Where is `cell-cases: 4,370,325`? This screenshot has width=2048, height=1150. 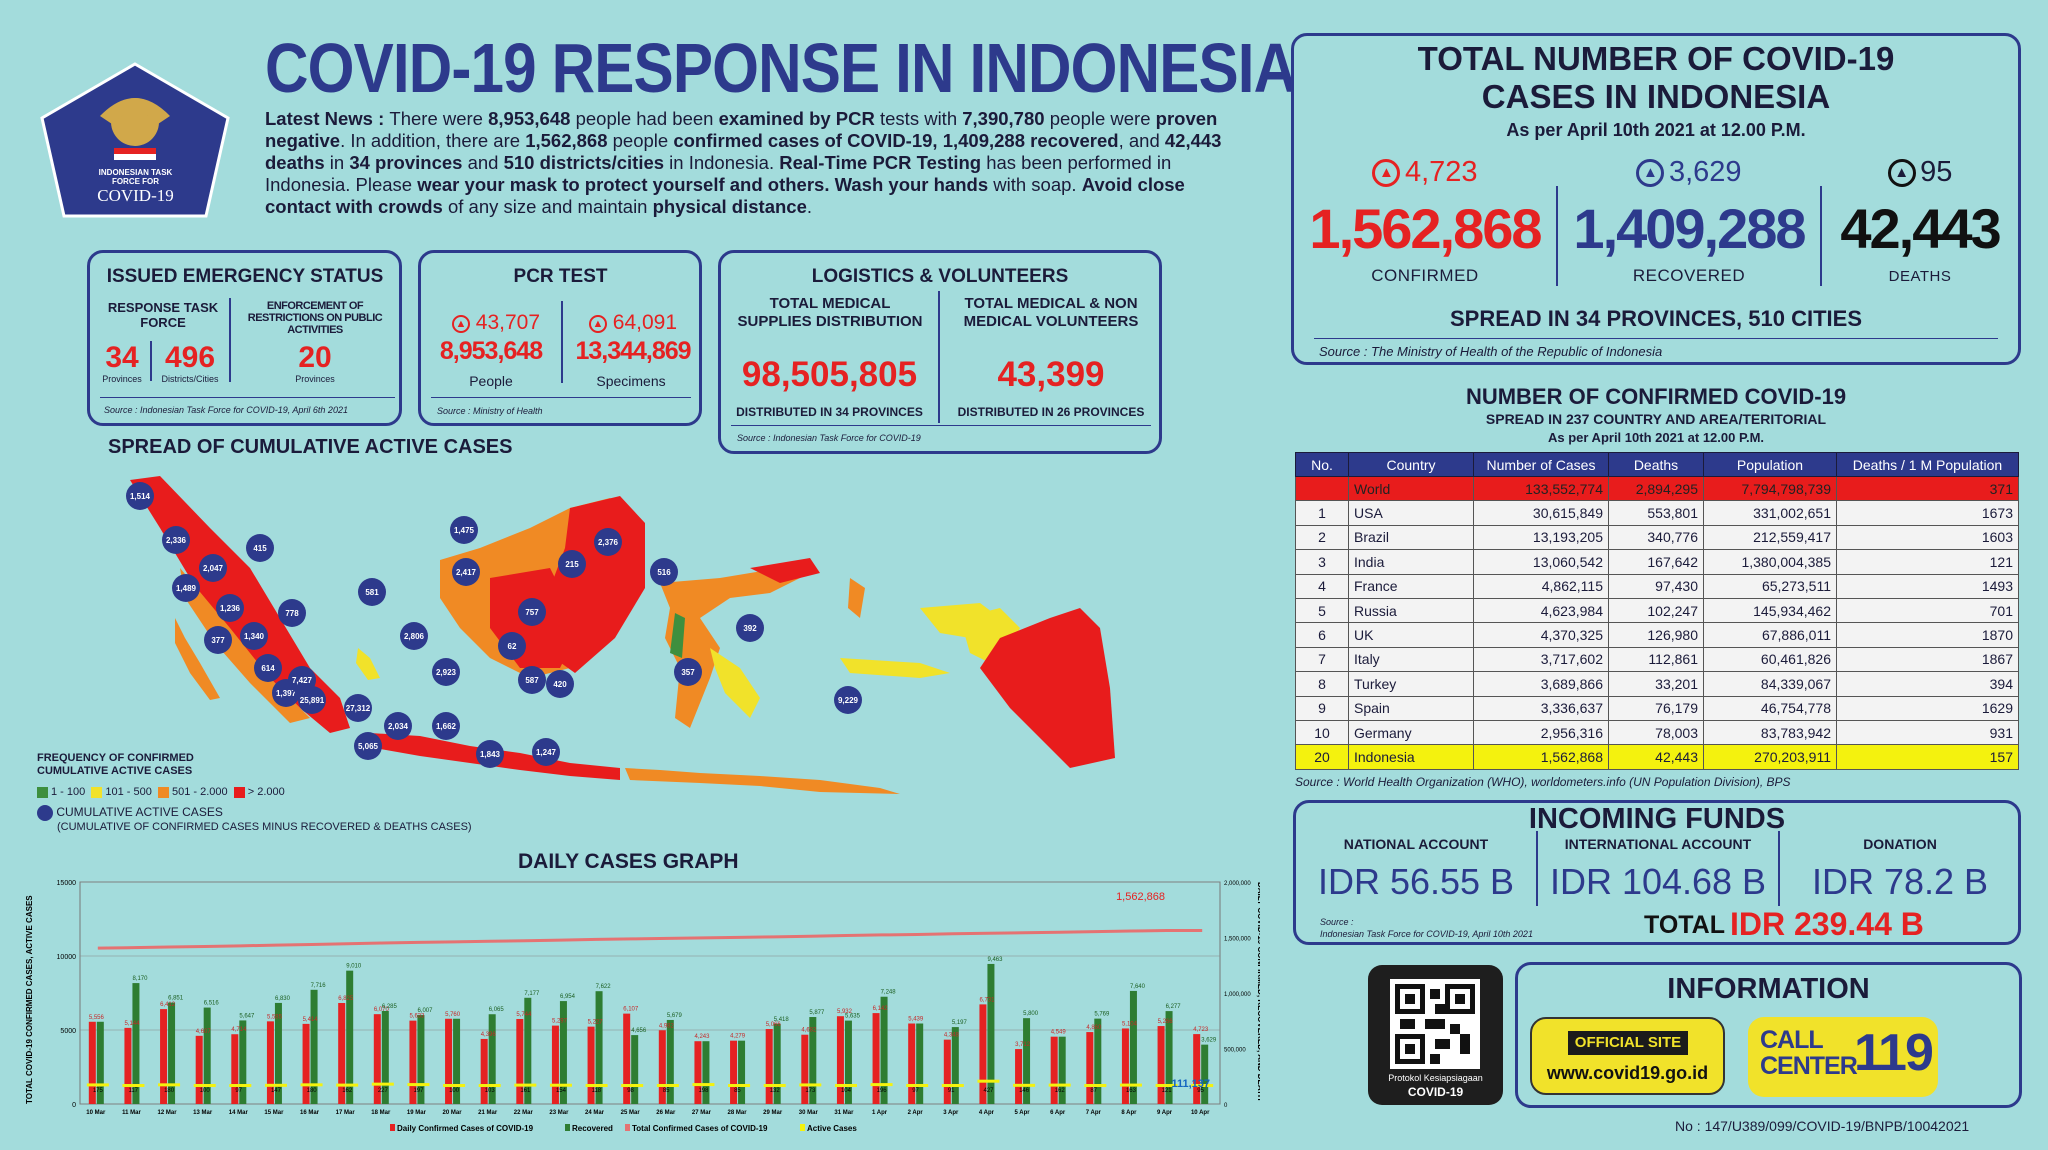
cell-cases: 4,370,325 is located at coordinates (1541, 635).